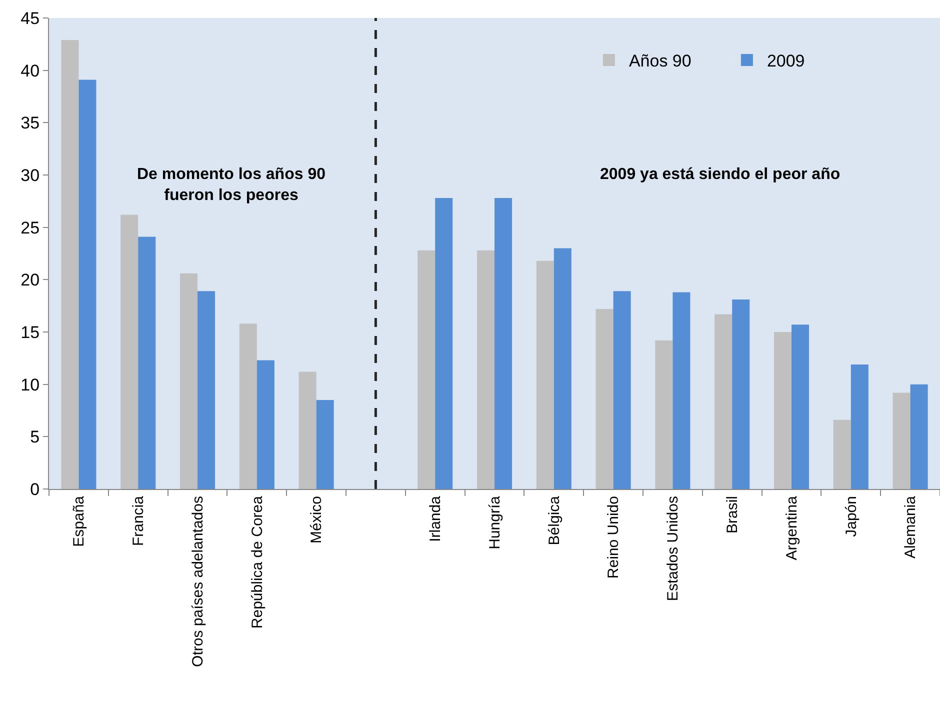 The image size is (940, 706). I want to click on y-tick-label: 40, so click(30, 70).